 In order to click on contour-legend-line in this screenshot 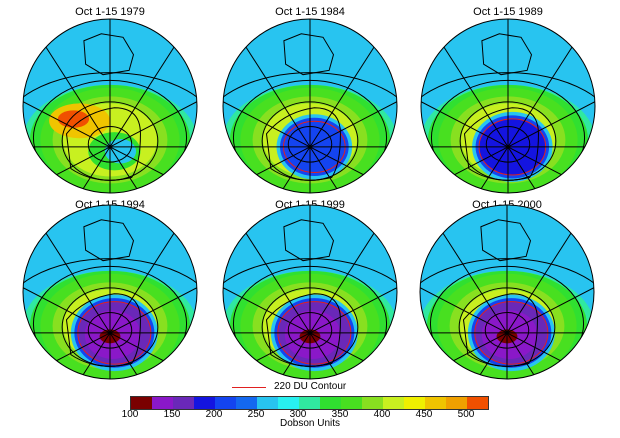, I will do `click(249, 387)`.